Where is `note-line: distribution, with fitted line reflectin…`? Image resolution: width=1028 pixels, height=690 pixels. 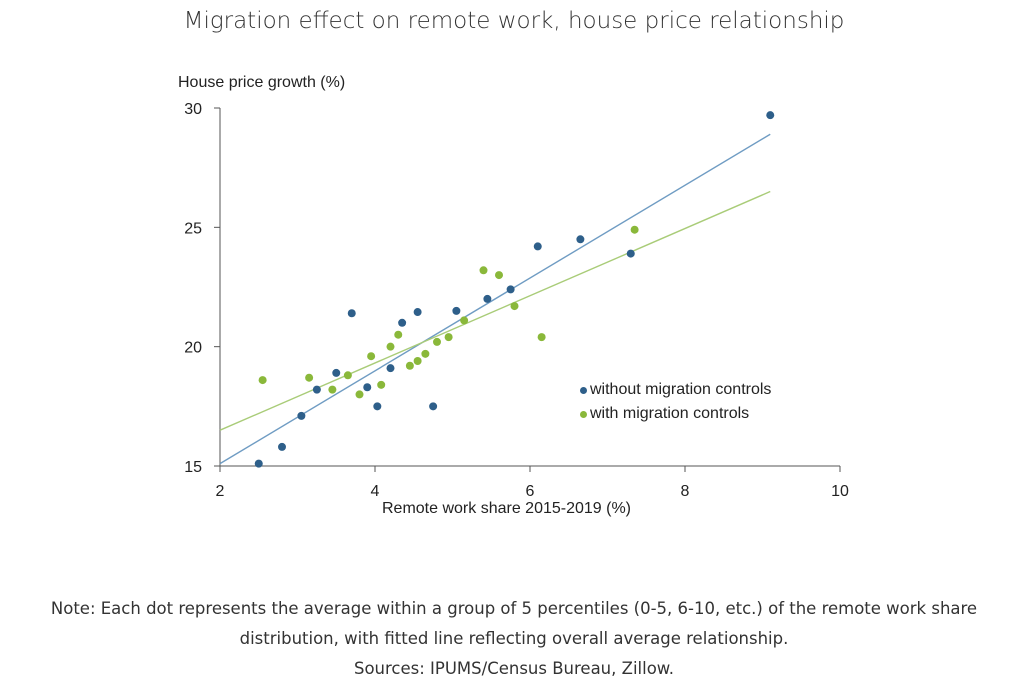
note-line: distribution, with fitted line reflectin… is located at coordinates (514, 638).